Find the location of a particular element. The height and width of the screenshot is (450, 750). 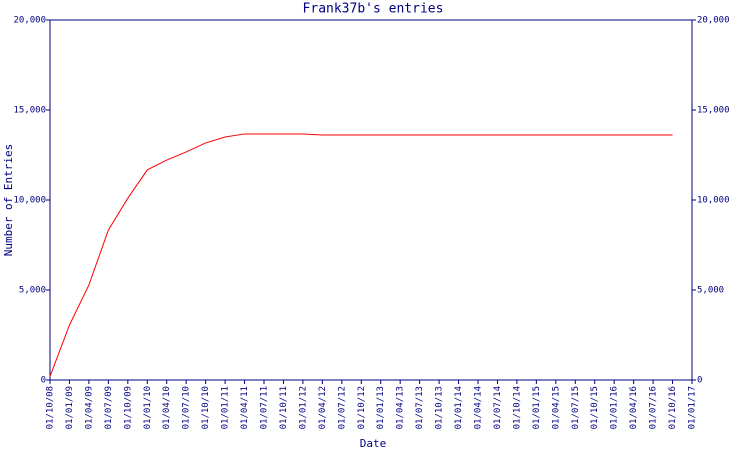

x-tick-label: 01/10/09 is located at coordinates (128, 407).